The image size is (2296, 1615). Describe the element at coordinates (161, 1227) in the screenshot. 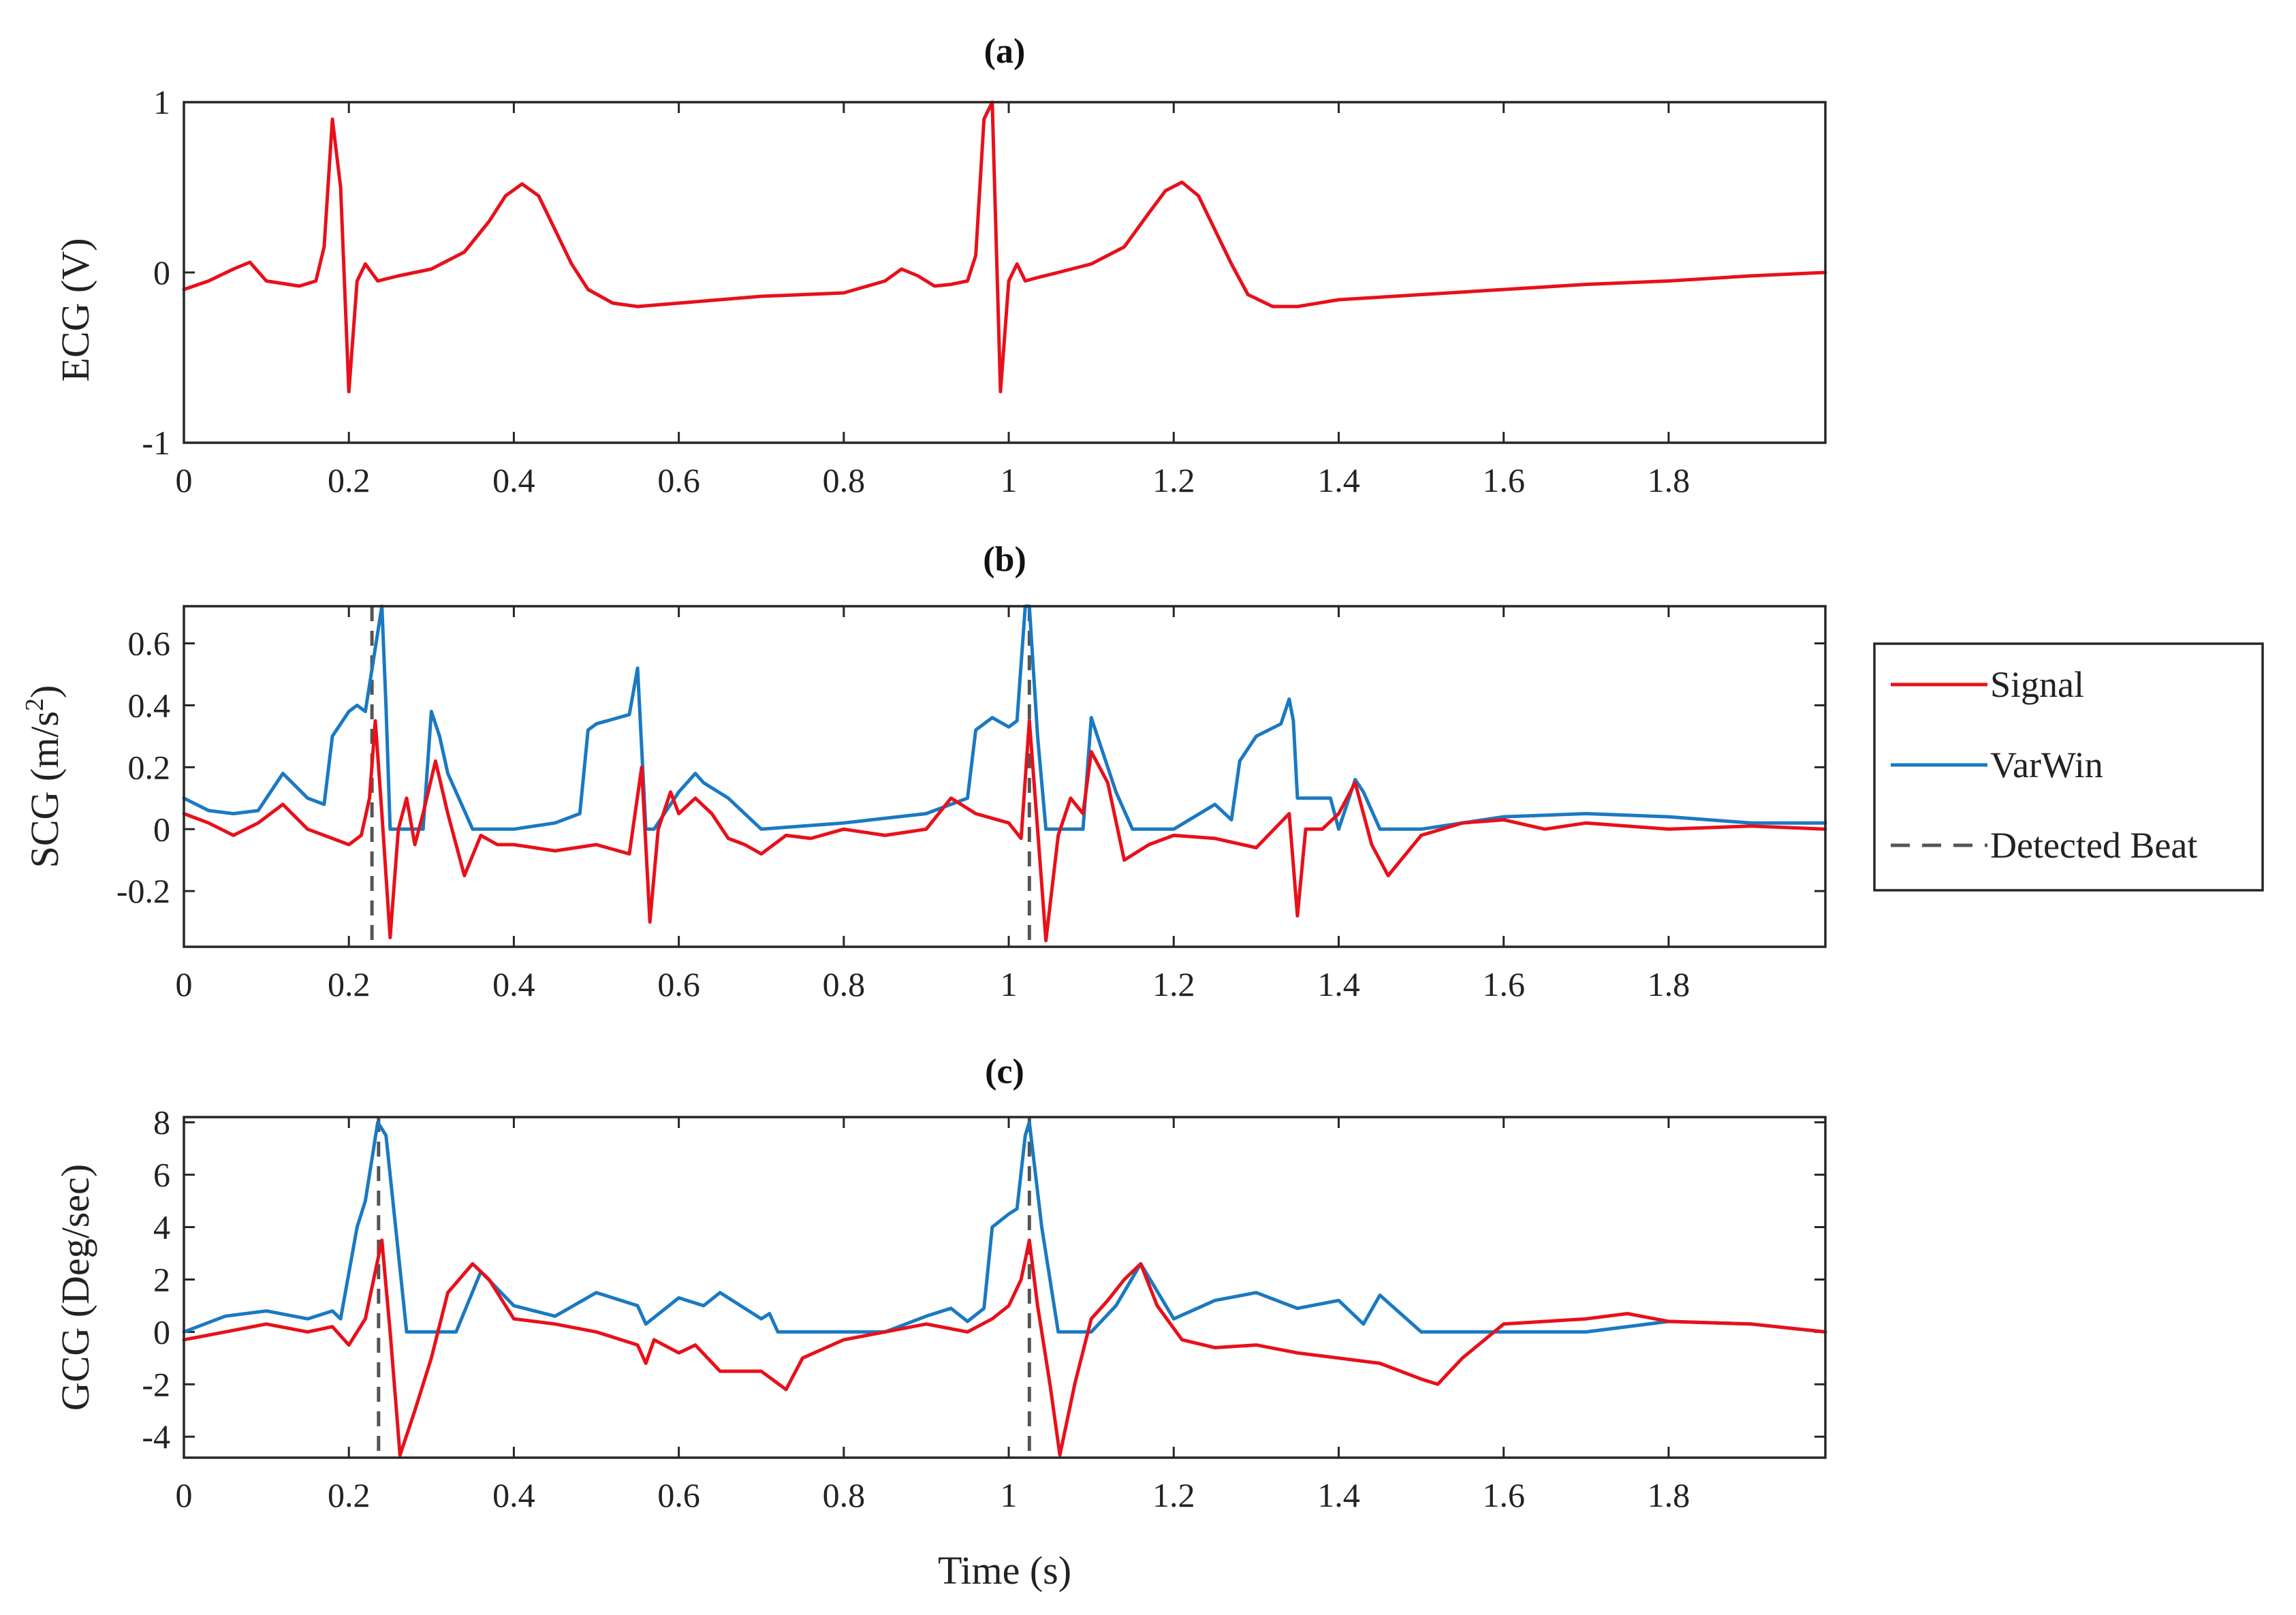

I see `panel-c-ytick-label: 4` at that location.